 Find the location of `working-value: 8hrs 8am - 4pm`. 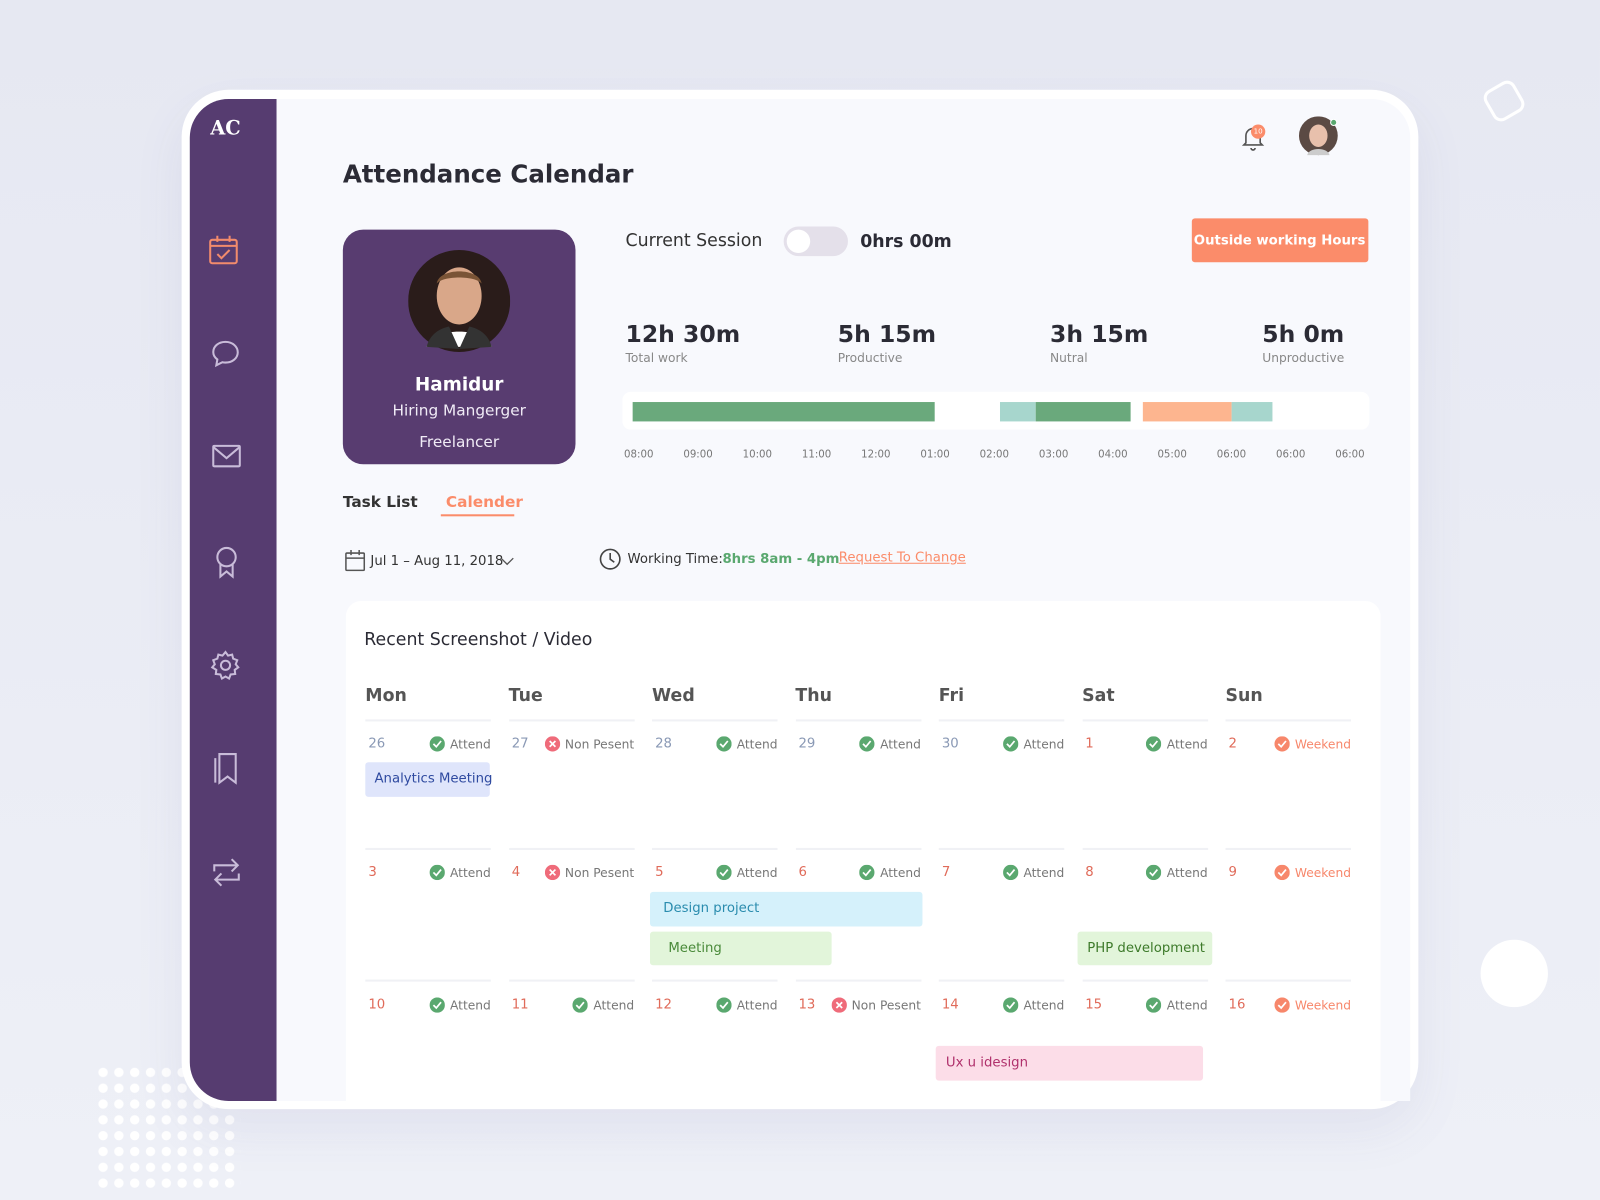

working-value: 8hrs 8am - 4pm is located at coordinates (781, 559).